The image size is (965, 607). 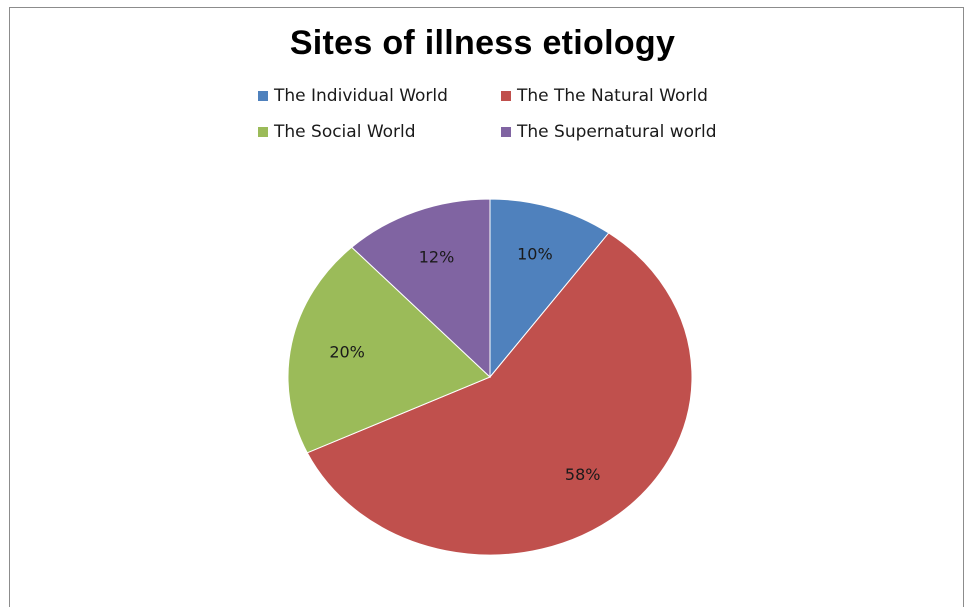 I want to click on legend-item-social-world: The Social World, so click(x=379, y=132).